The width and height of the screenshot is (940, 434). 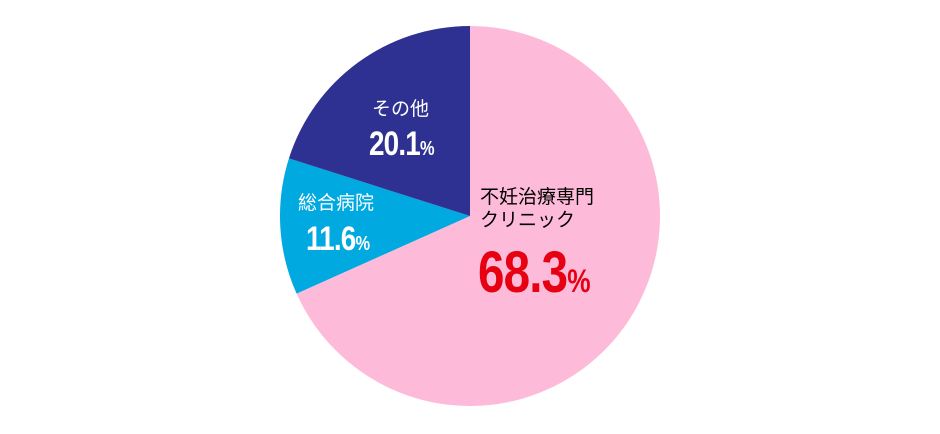 What do you see at coordinates (379, 121) in the screenshot?
I see `pie-slice-other` at bounding box center [379, 121].